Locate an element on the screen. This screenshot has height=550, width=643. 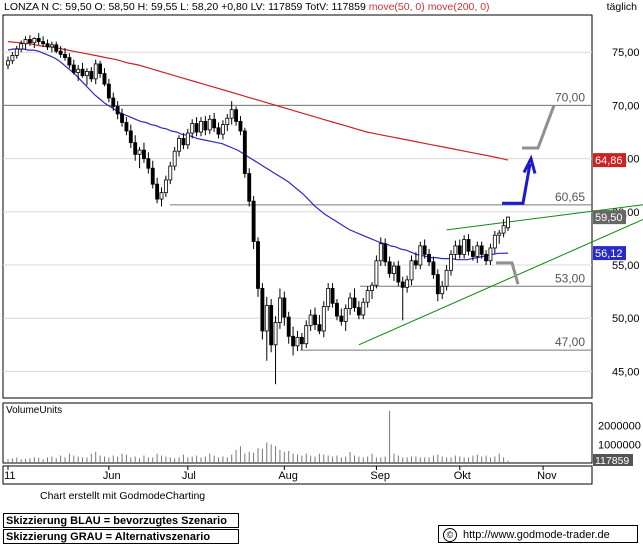
copyright-icon: © is located at coordinates (450, 535).